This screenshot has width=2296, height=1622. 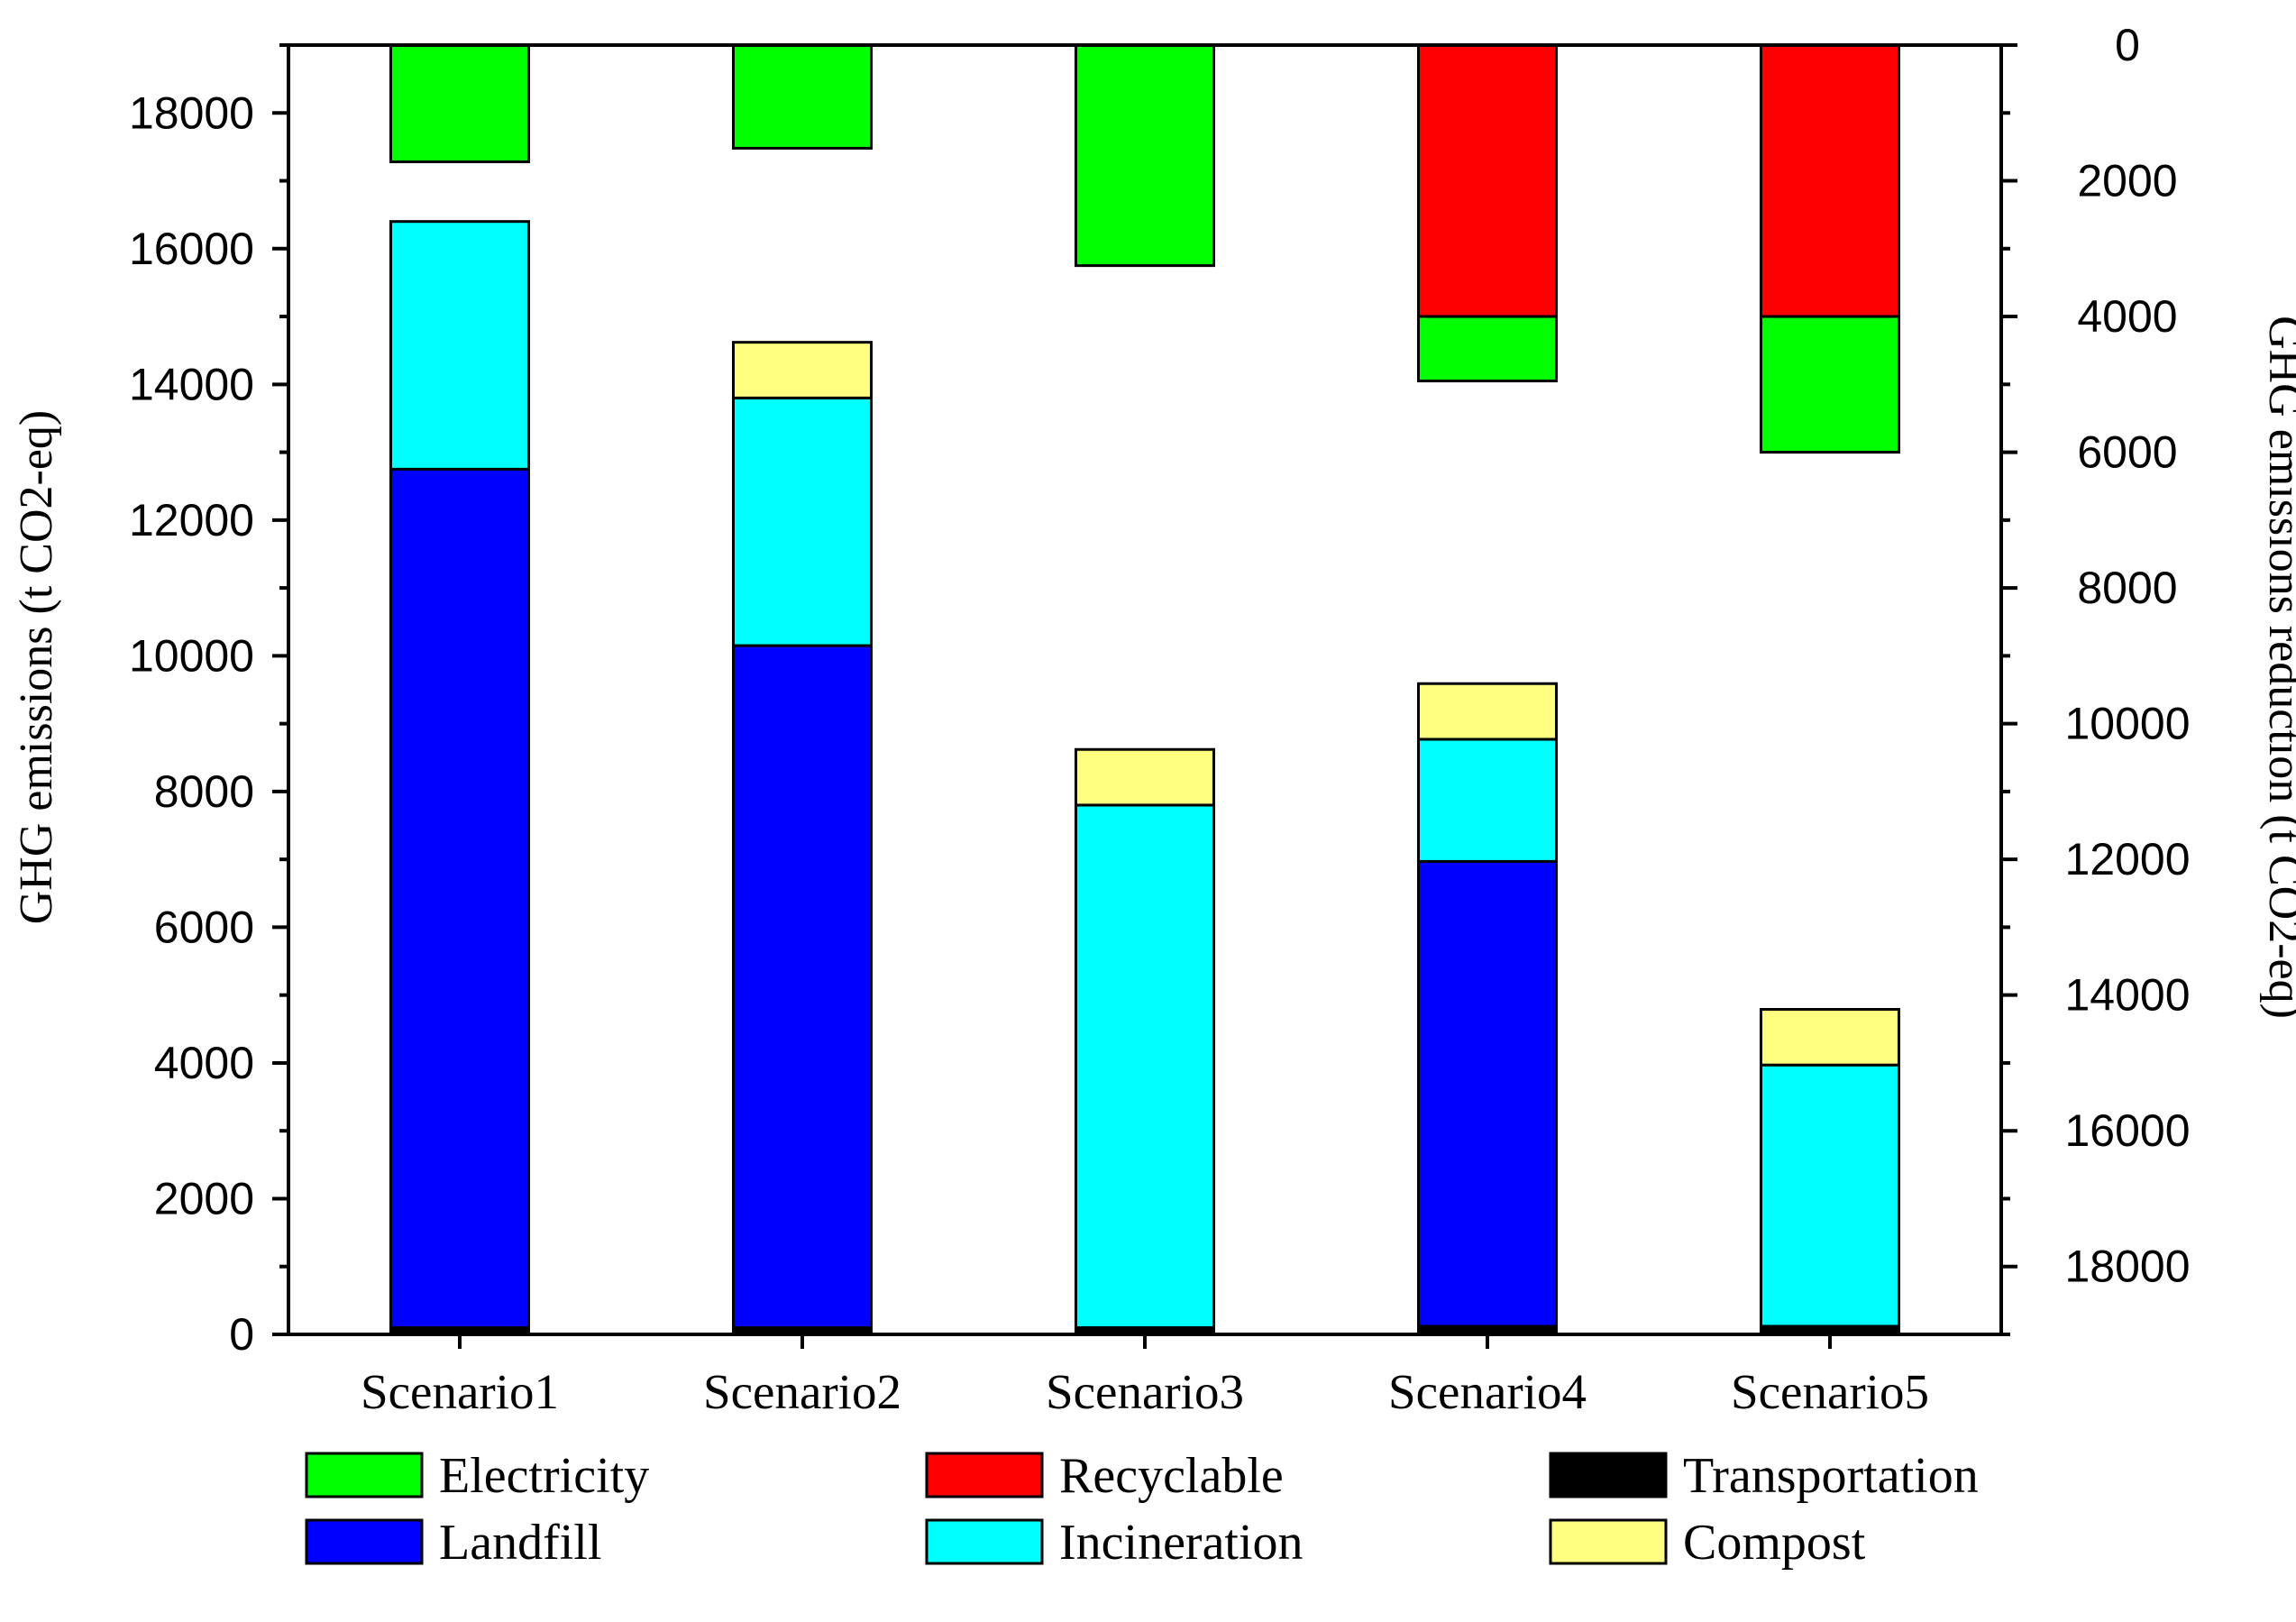 I want to click on right-tick-label: 0, so click(x=2127, y=45).